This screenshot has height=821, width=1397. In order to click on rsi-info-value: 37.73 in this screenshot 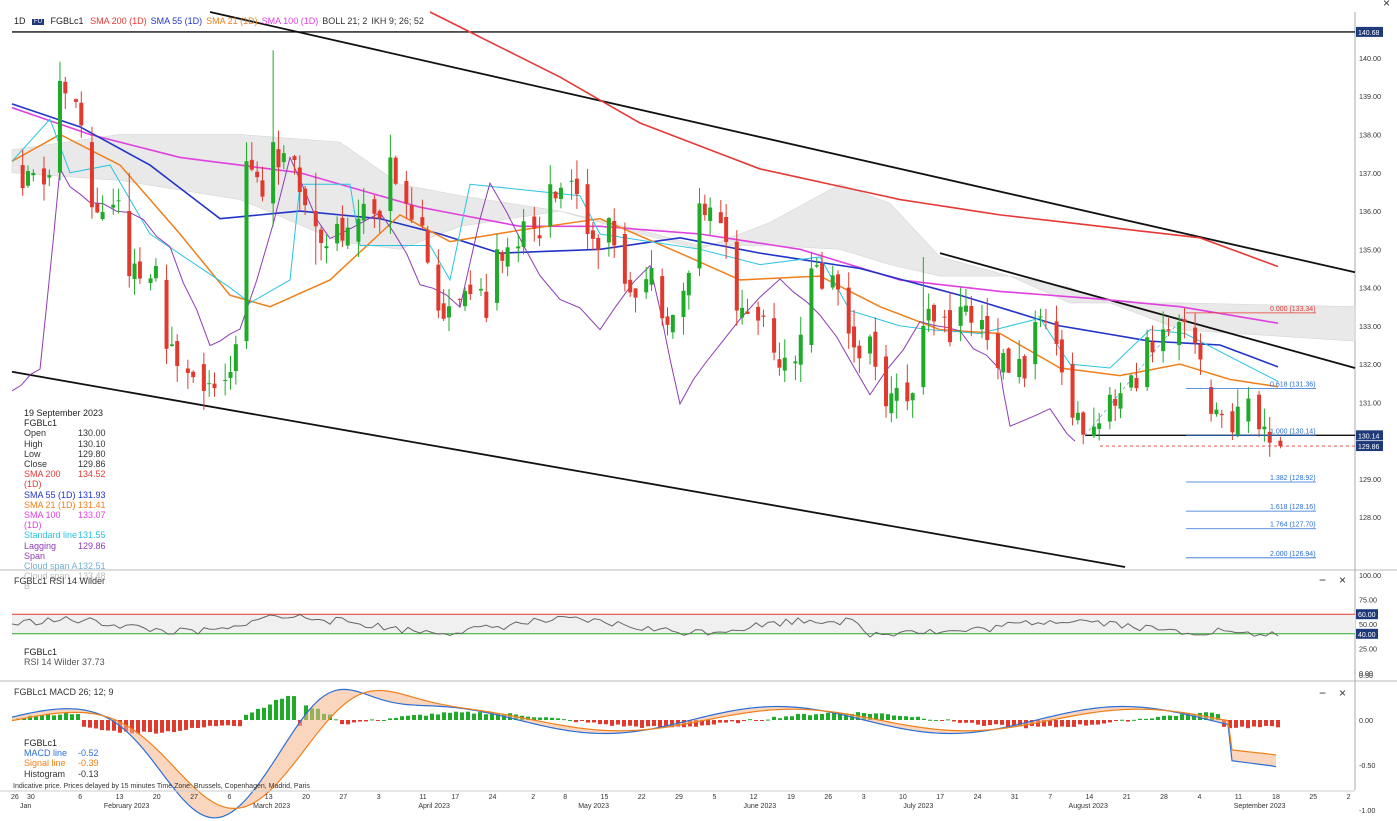, I will do `click(93, 662)`.